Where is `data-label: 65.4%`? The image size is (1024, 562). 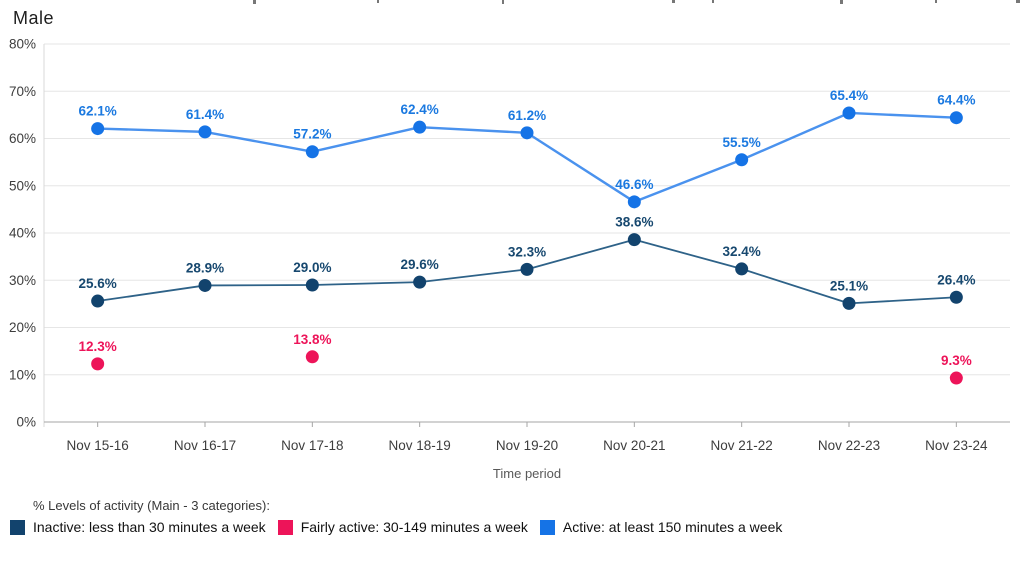 data-label: 65.4% is located at coordinates (849, 95).